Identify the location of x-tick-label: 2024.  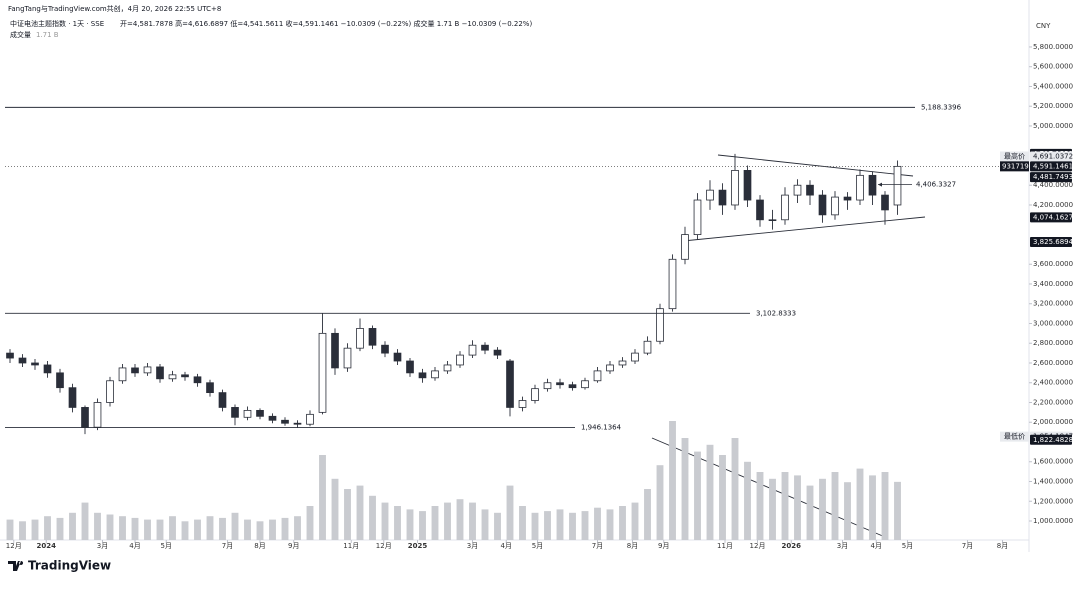
(47, 546).